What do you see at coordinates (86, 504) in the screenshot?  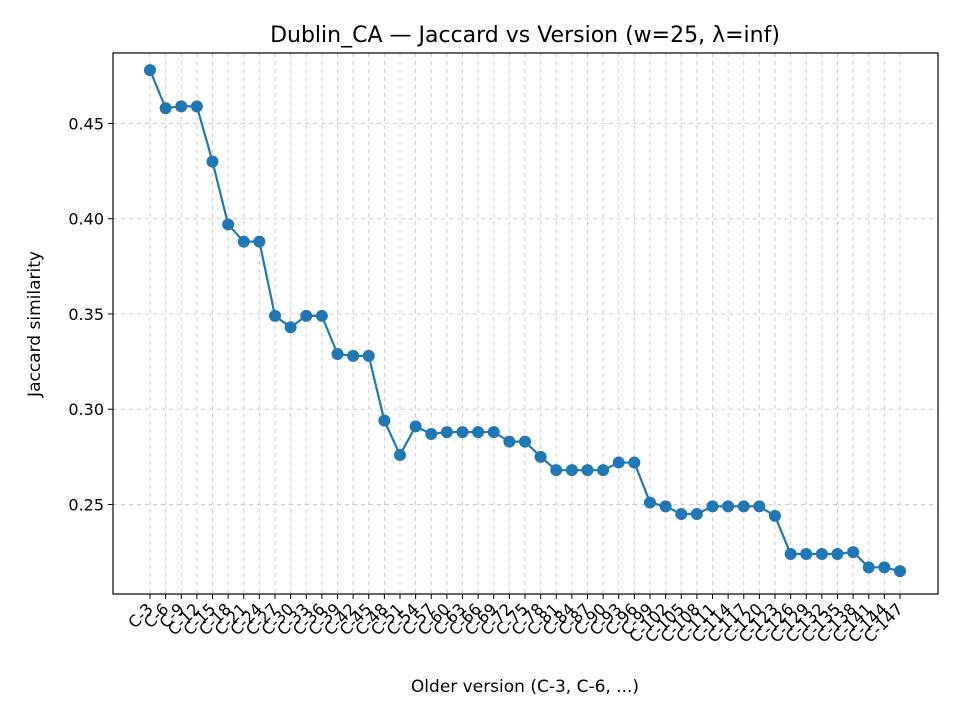 I see `y-tick-label: 0.25` at bounding box center [86, 504].